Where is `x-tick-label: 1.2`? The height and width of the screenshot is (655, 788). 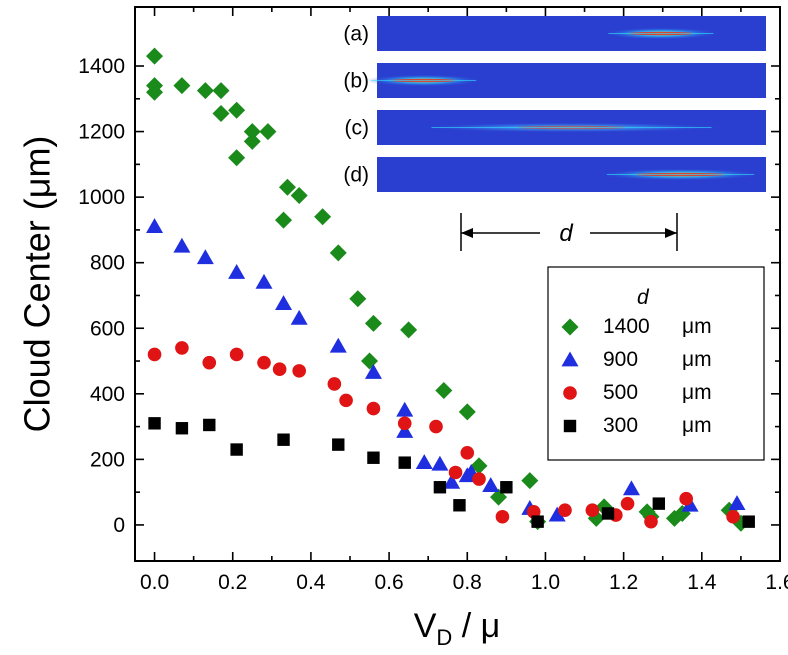
x-tick-label: 1.2 is located at coordinates (623, 582).